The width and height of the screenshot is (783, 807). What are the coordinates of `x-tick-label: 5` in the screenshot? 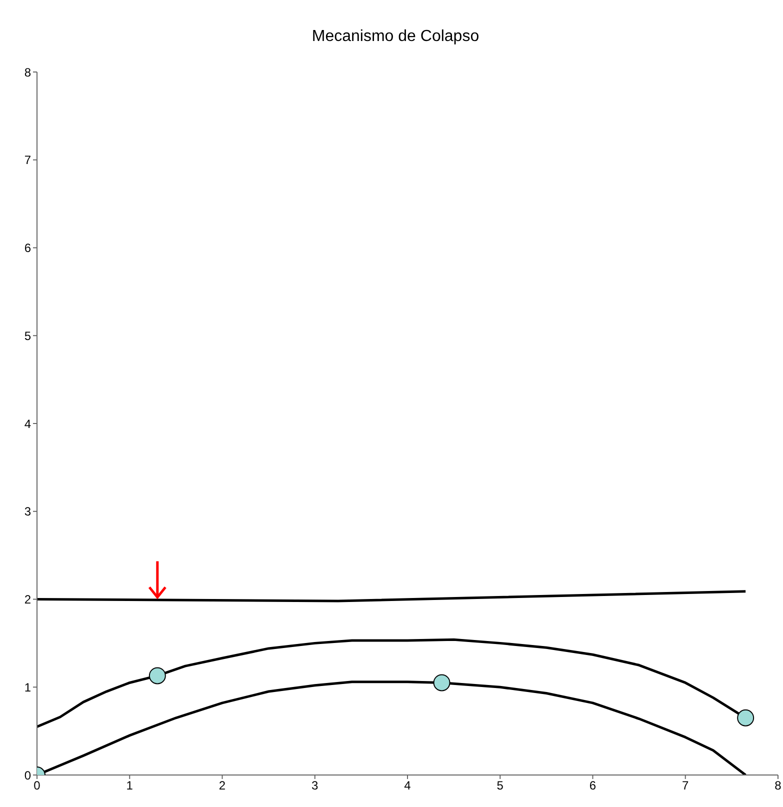 It's located at (500, 785).